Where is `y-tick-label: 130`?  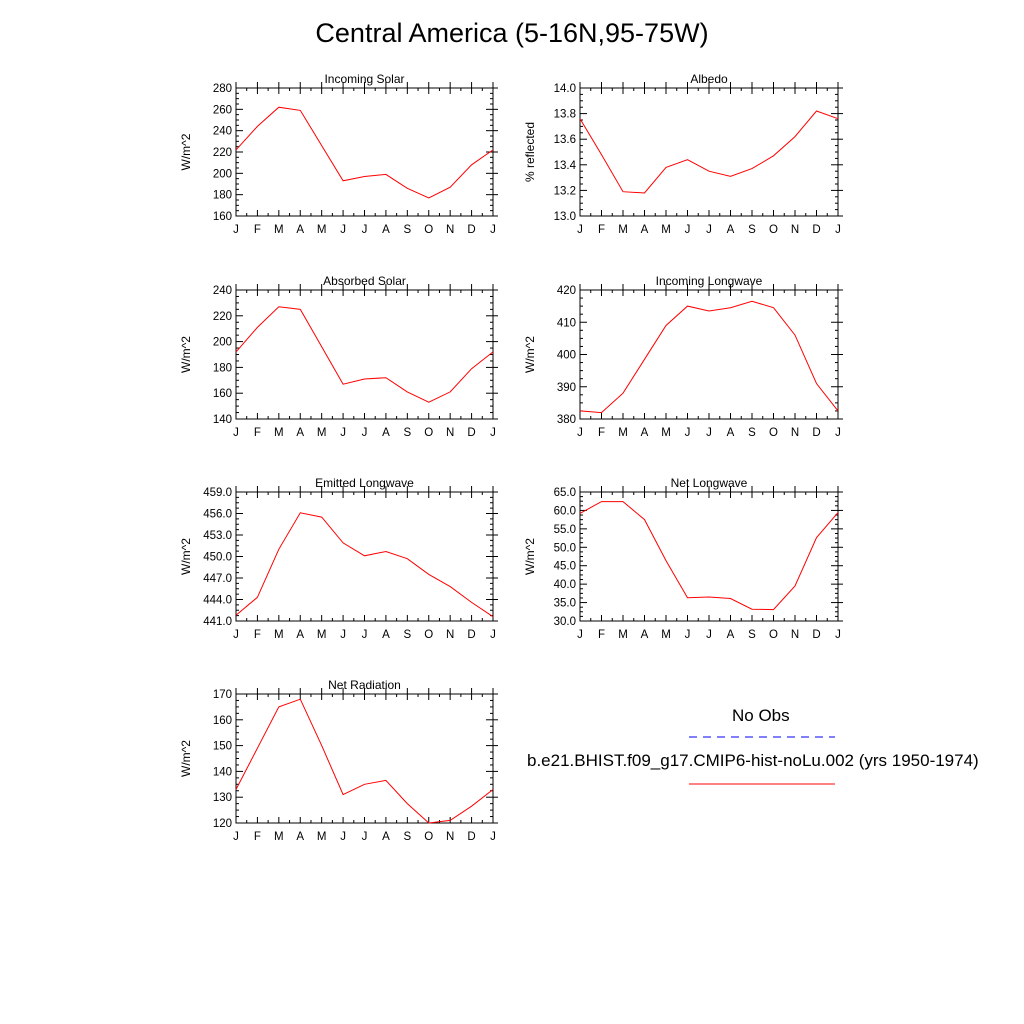
y-tick-label: 130 is located at coordinates (222, 798).